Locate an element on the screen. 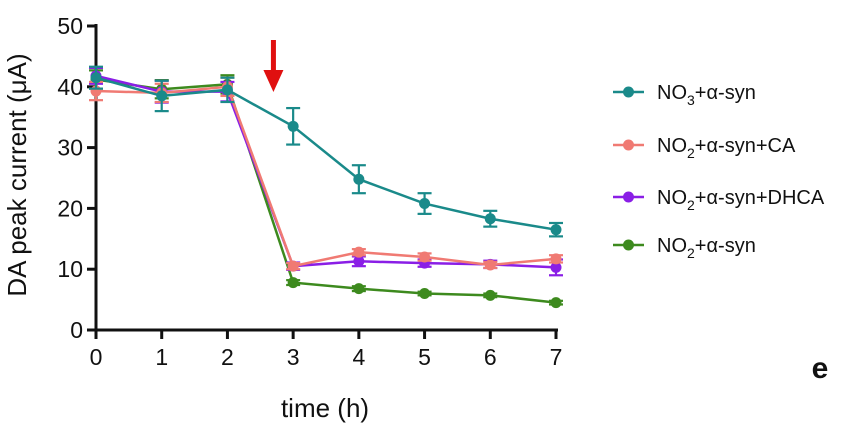  legend-label: NO3+α-syn is located at coordinates (706, 95).